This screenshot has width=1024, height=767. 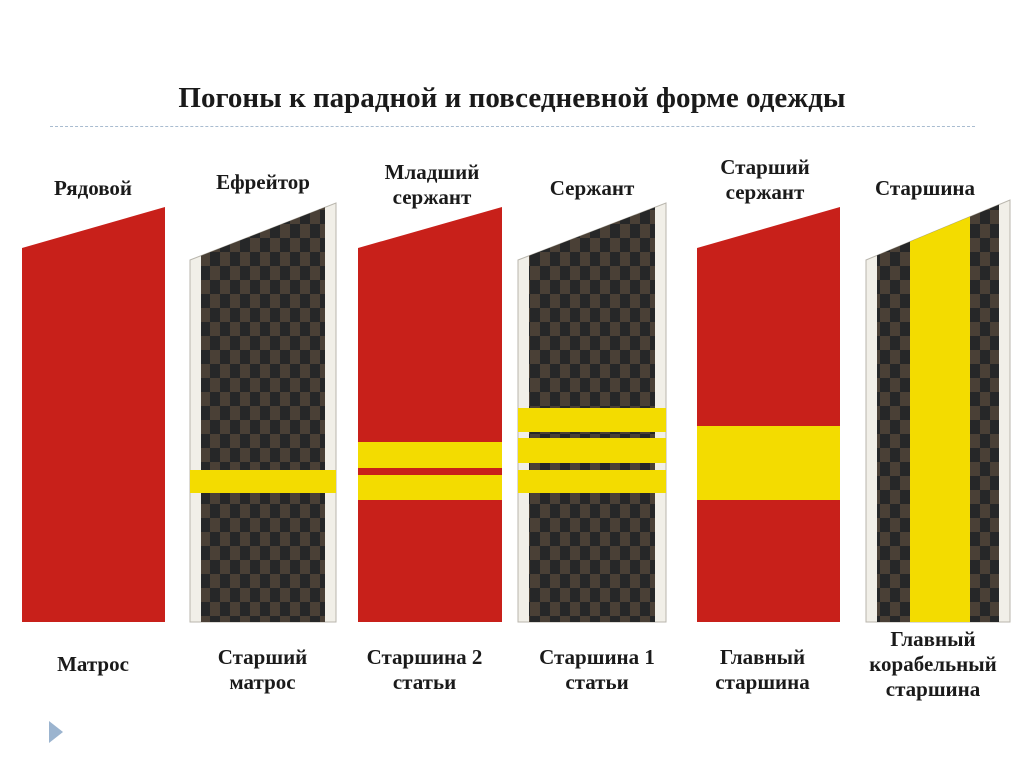 I want to click on title-divider, so click(x=512, y=126).